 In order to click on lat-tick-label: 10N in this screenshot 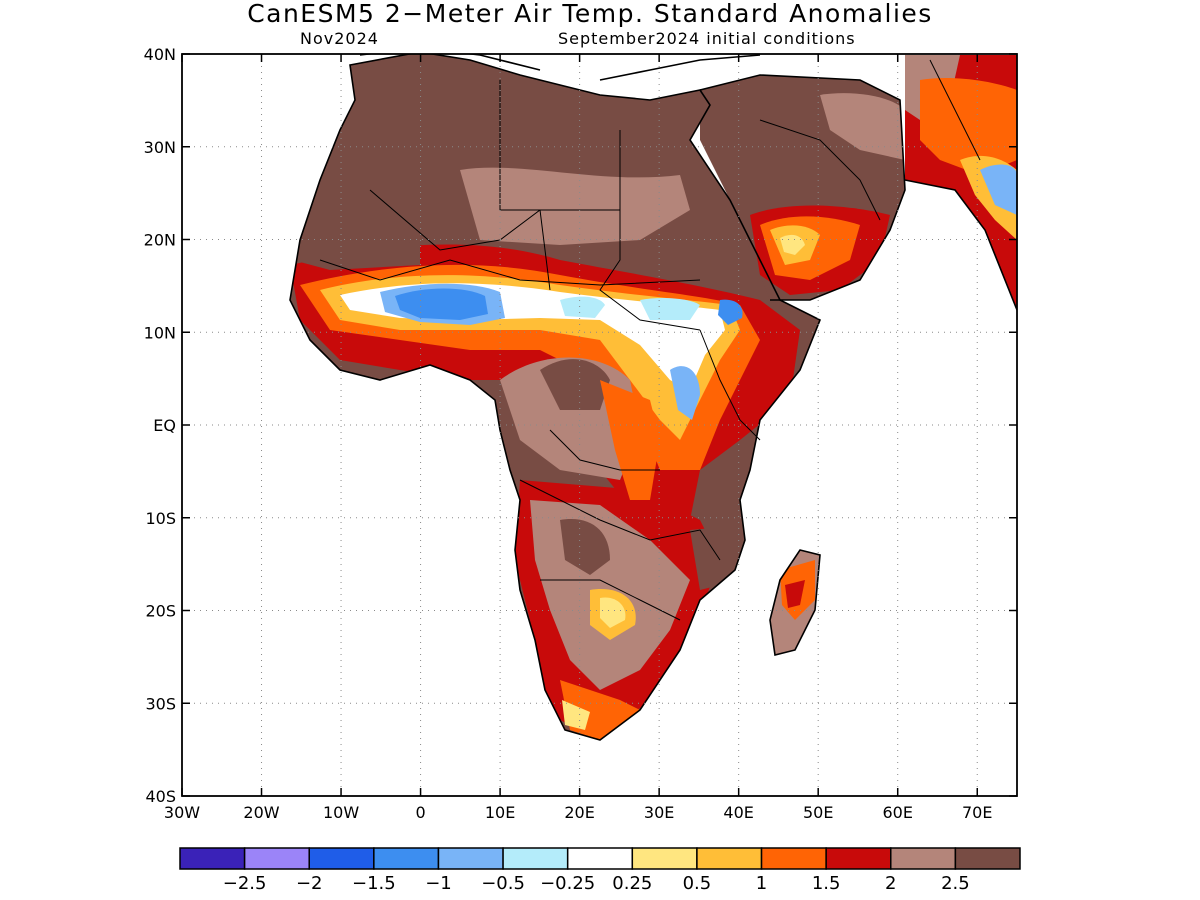, I will do `click(160, 332)`.